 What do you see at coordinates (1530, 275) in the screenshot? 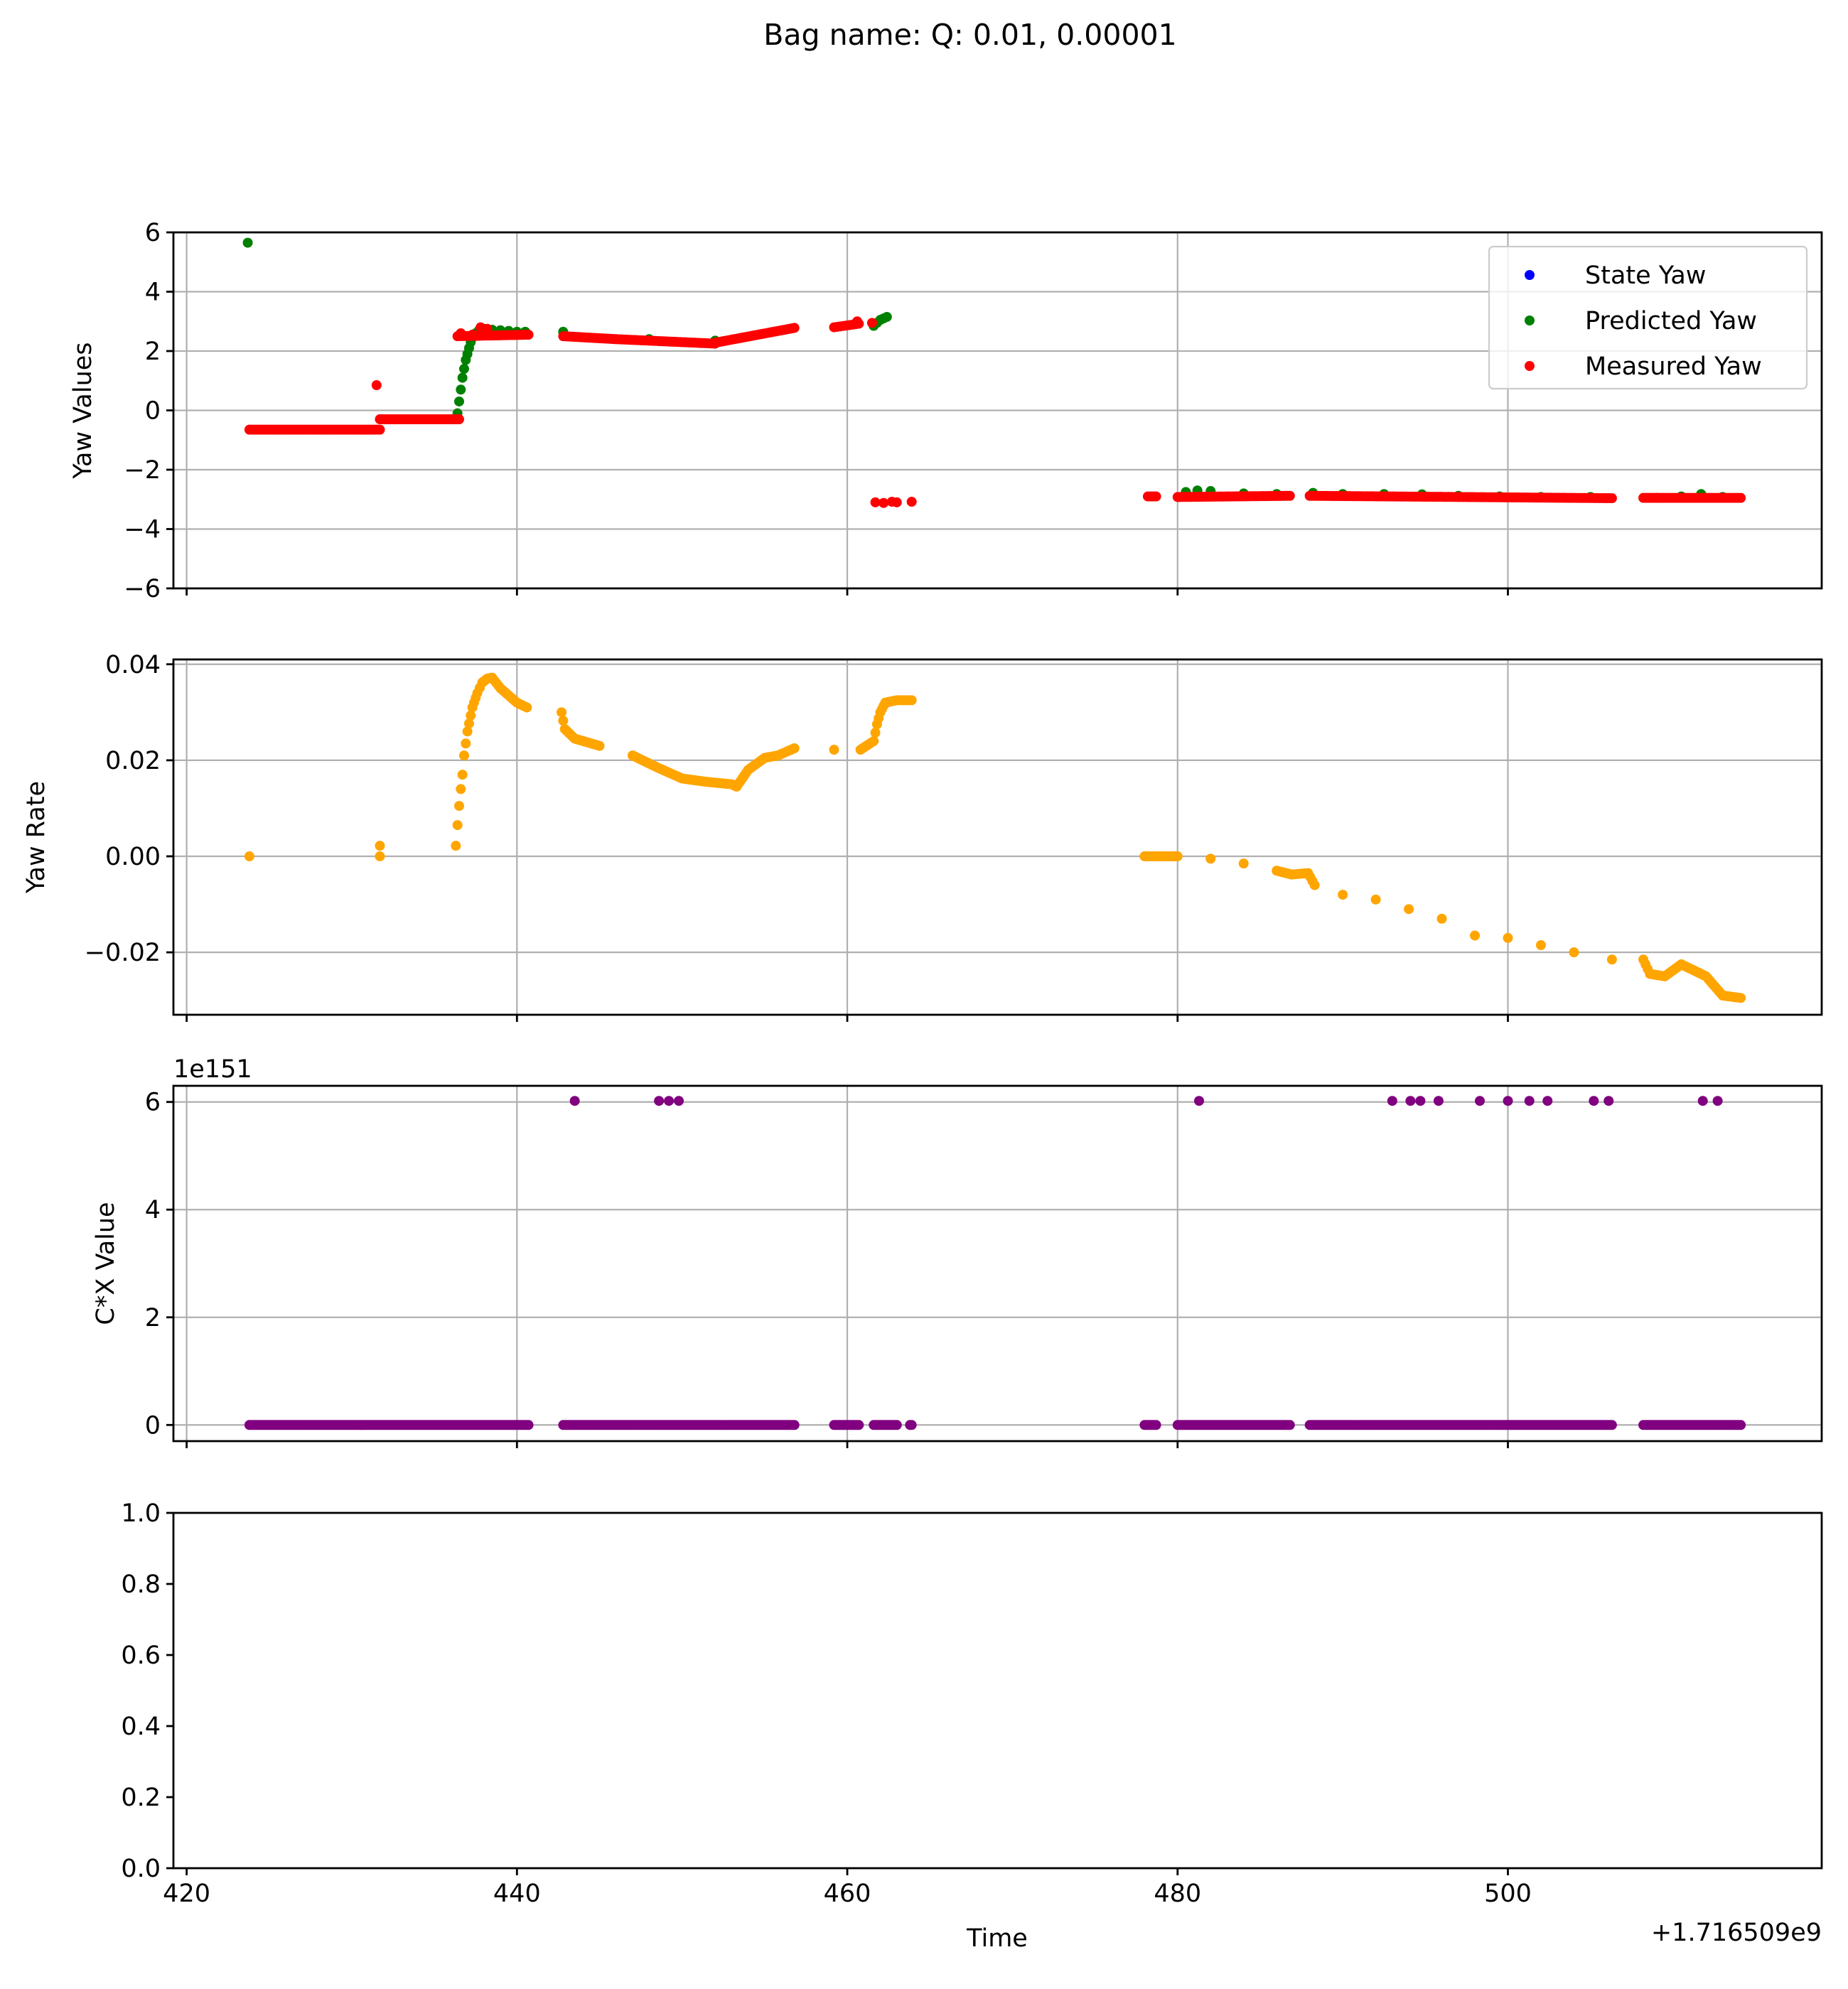
I see `legend-marker` at bounding box center [1530, 275].